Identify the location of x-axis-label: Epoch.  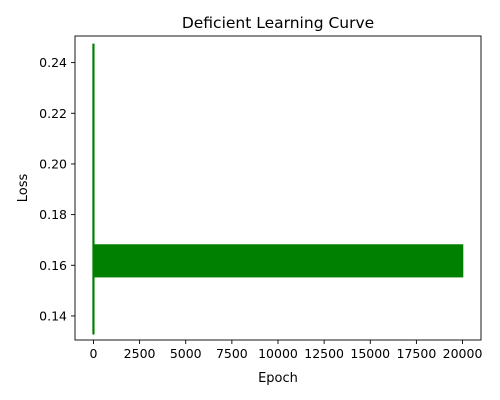
(278, 378).